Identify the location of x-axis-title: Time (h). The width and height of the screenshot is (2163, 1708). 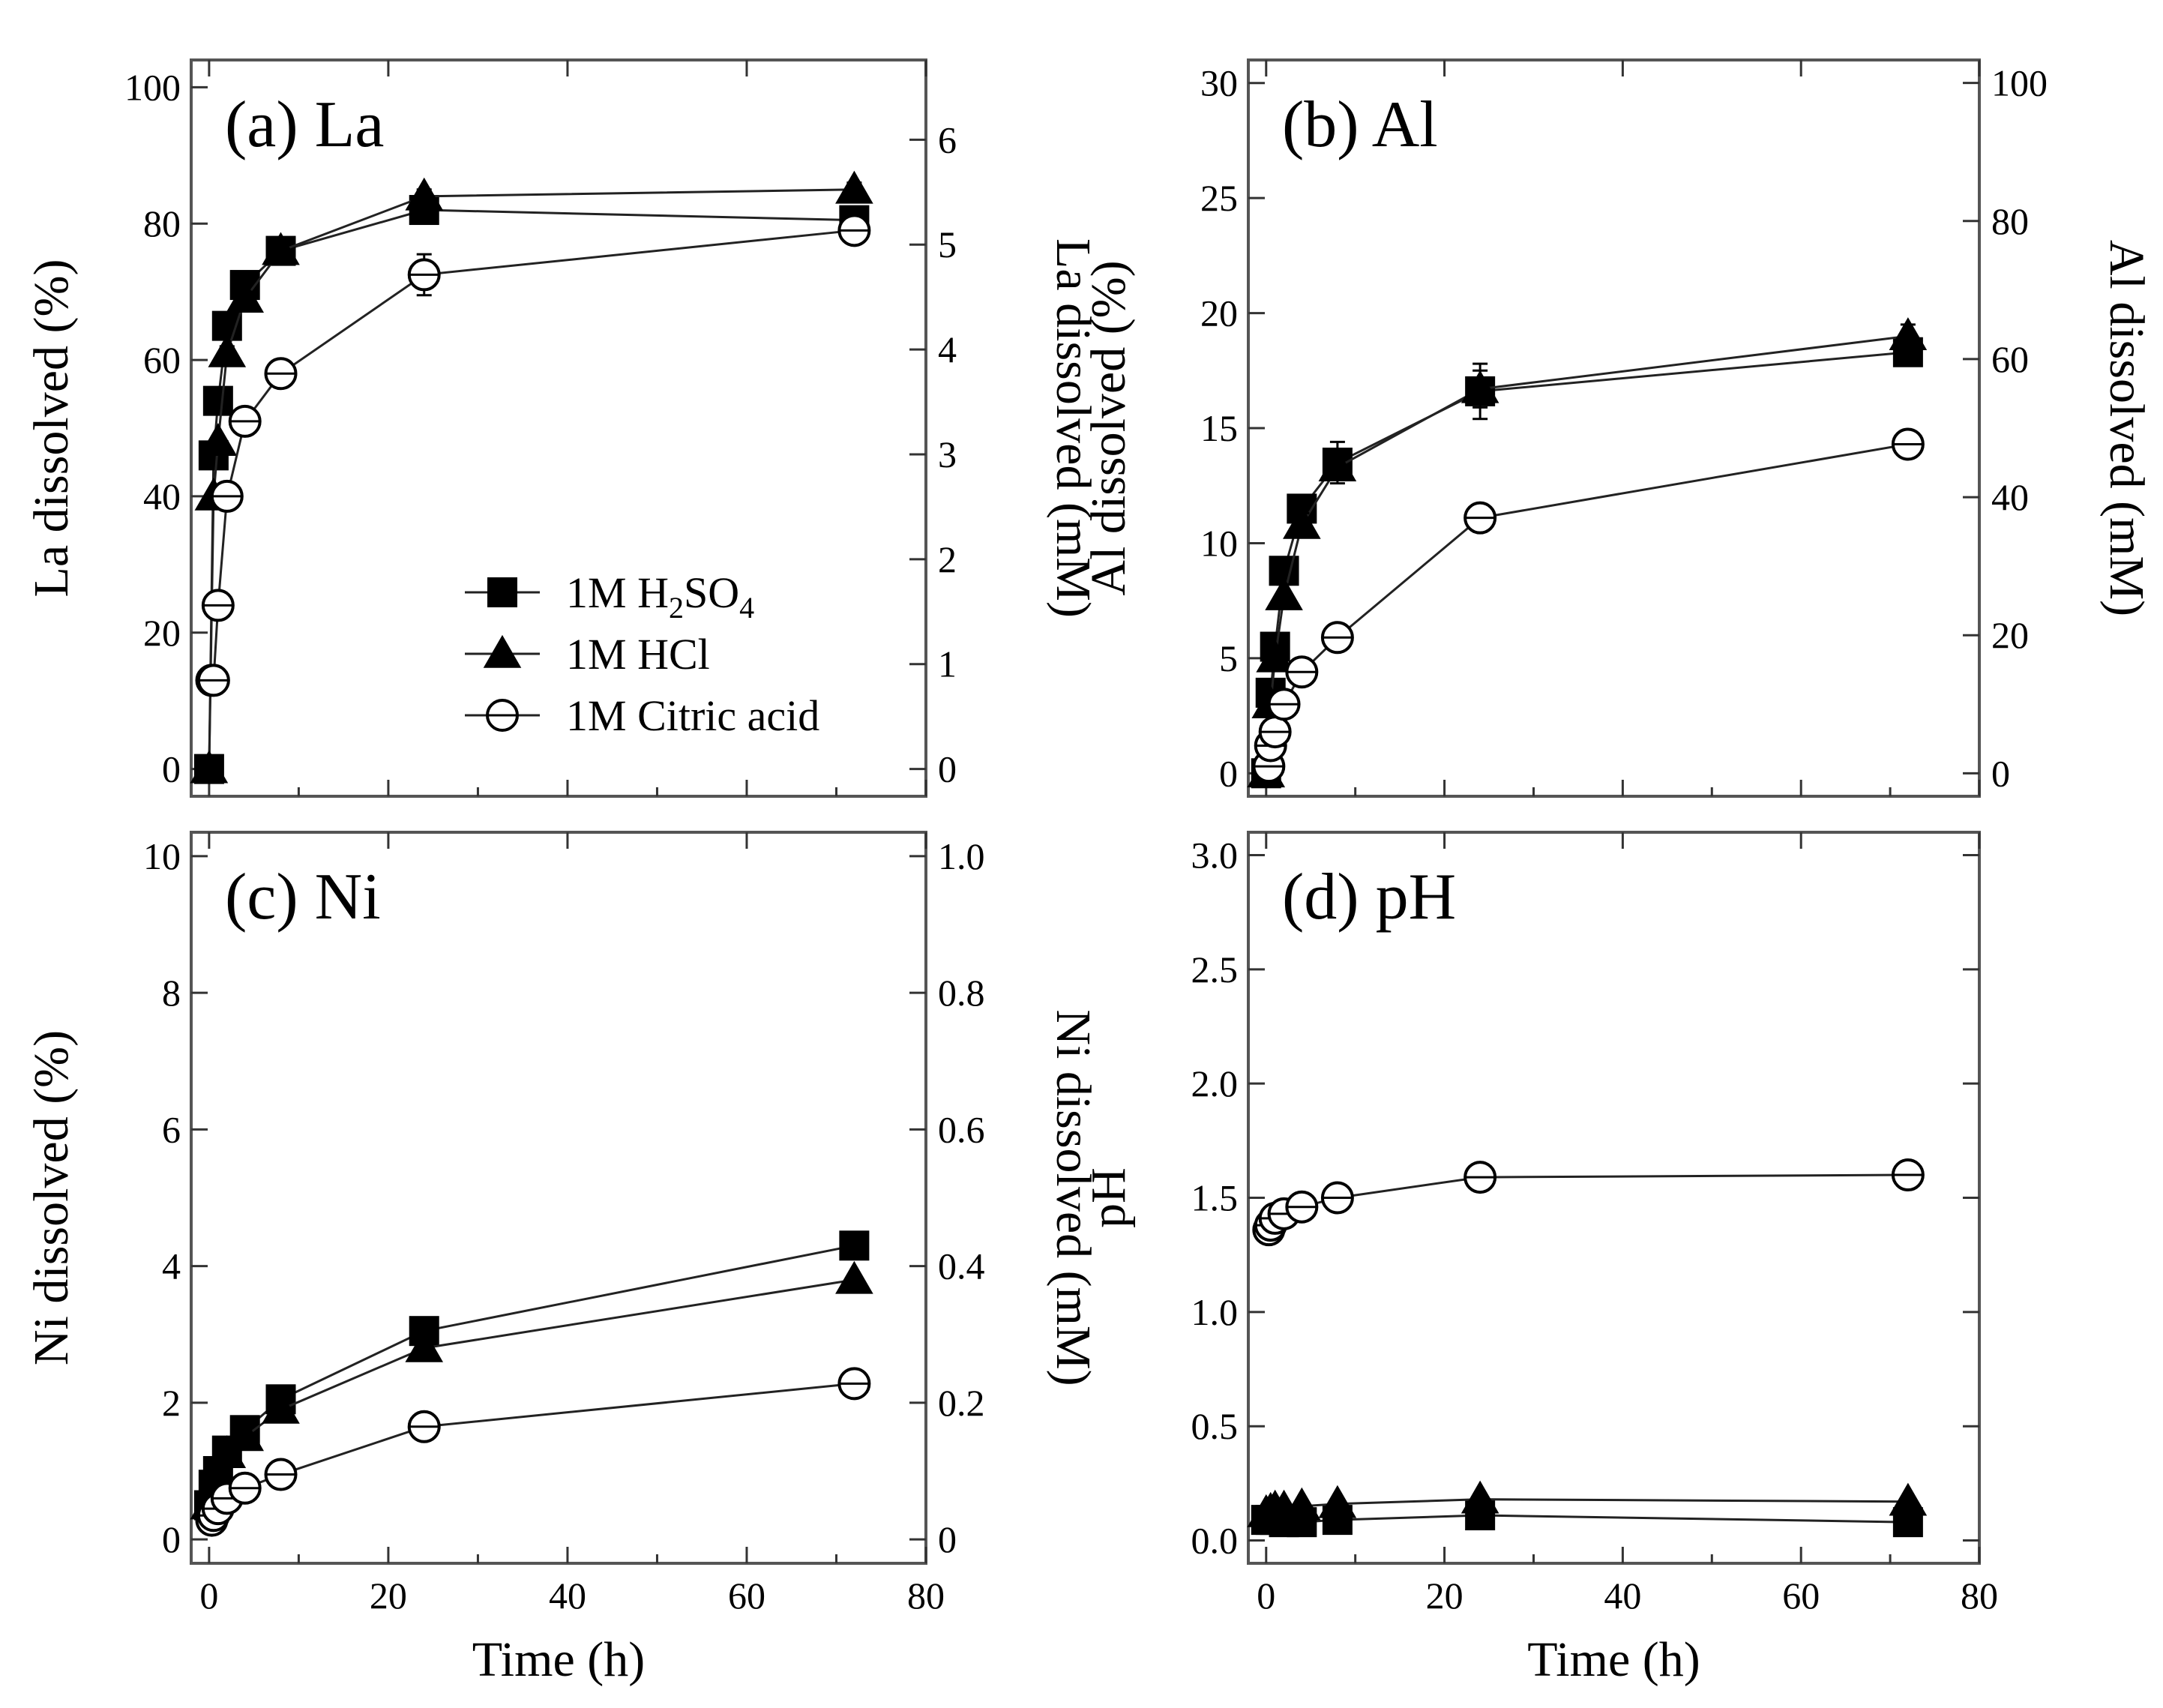
(558, 1660).